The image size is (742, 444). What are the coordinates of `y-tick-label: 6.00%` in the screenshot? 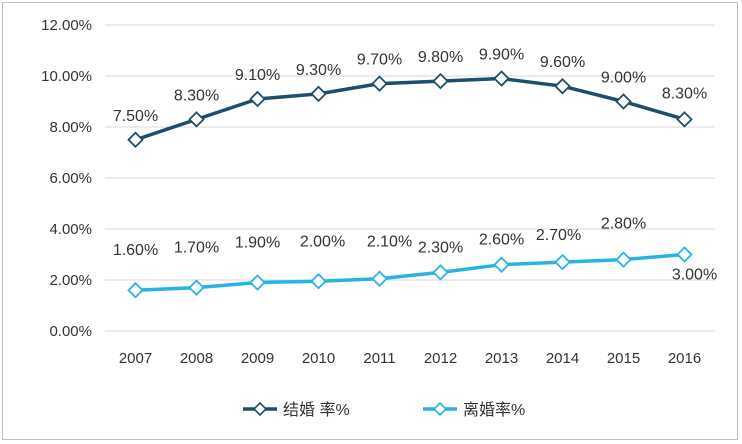 It's located at (70, 178).